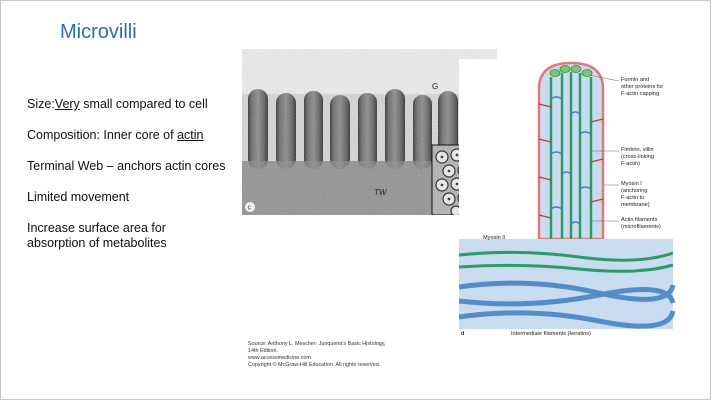 This screenshot has height=400, width=711. Describe the element at coordinates (635, 194) in the screenshot. I see `label-myosin-one: Myosin I (anchoring F-actin to membrane)` at that location.